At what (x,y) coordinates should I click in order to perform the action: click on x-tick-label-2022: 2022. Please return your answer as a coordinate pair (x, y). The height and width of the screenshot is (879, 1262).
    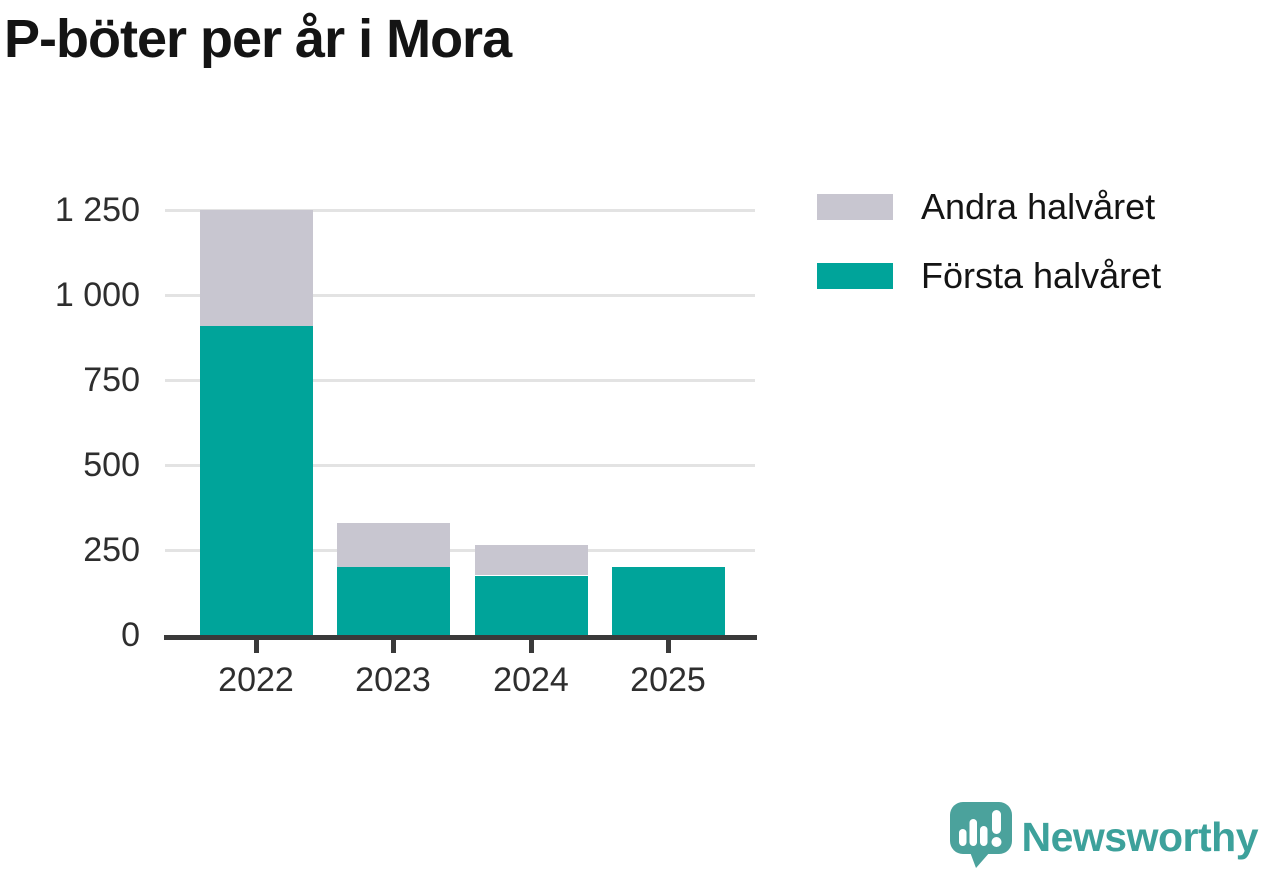
    Looking at the image, I should click on (256, 680).